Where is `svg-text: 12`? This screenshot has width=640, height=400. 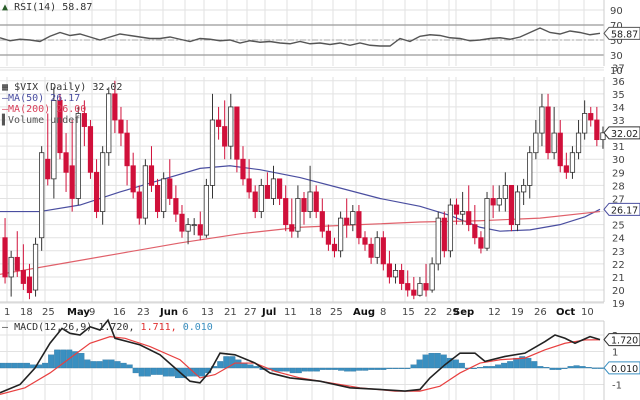
svg-text: 12 is located at coordinates (494, 312).